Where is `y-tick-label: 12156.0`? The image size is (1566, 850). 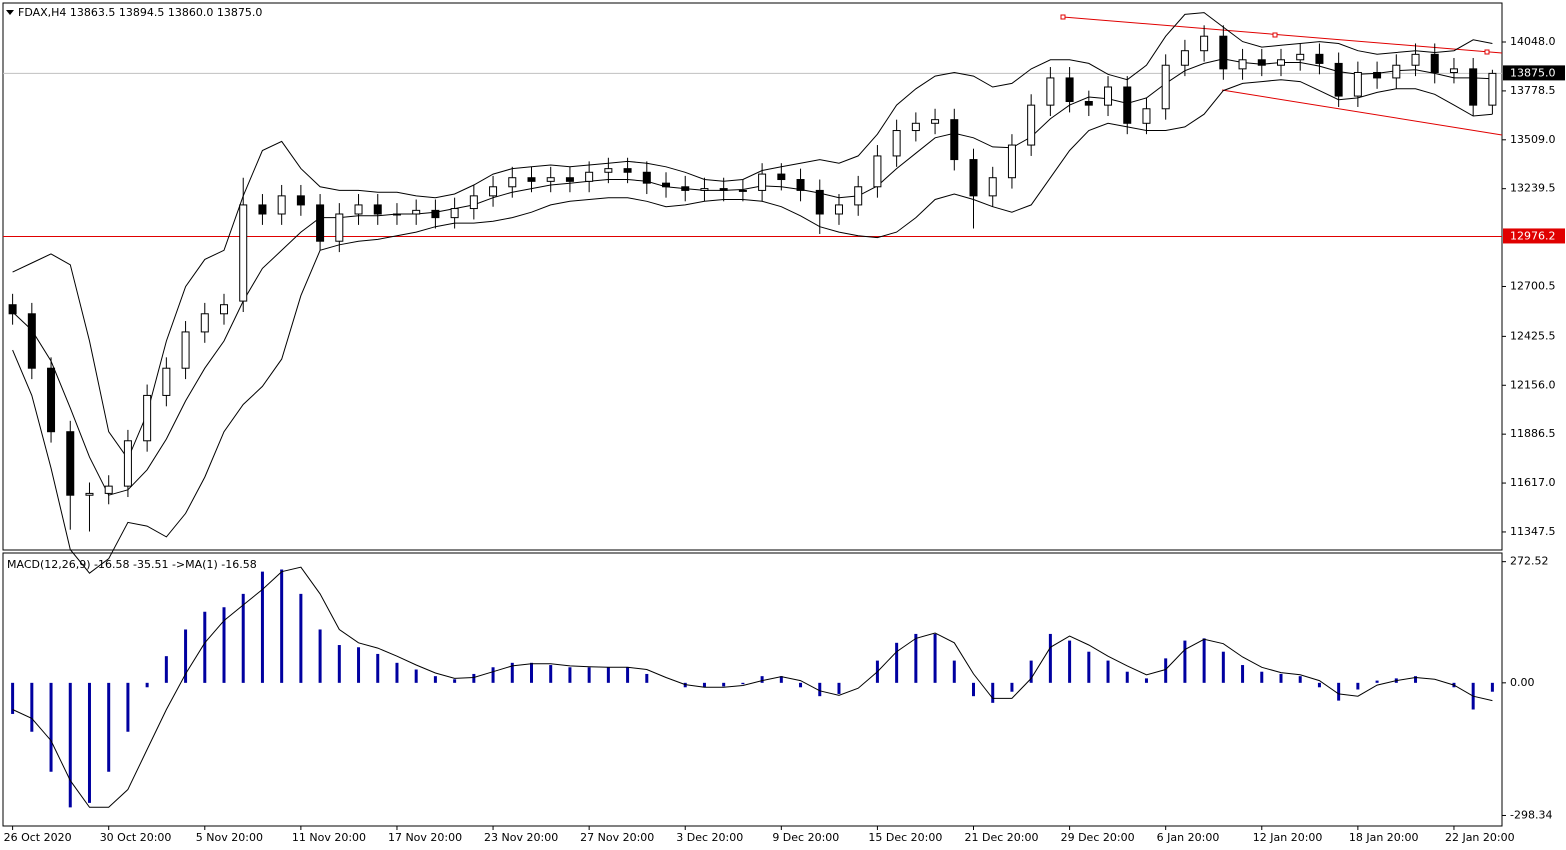 y-tick-label: 12156.0 is located at coordinates (1533, 384).